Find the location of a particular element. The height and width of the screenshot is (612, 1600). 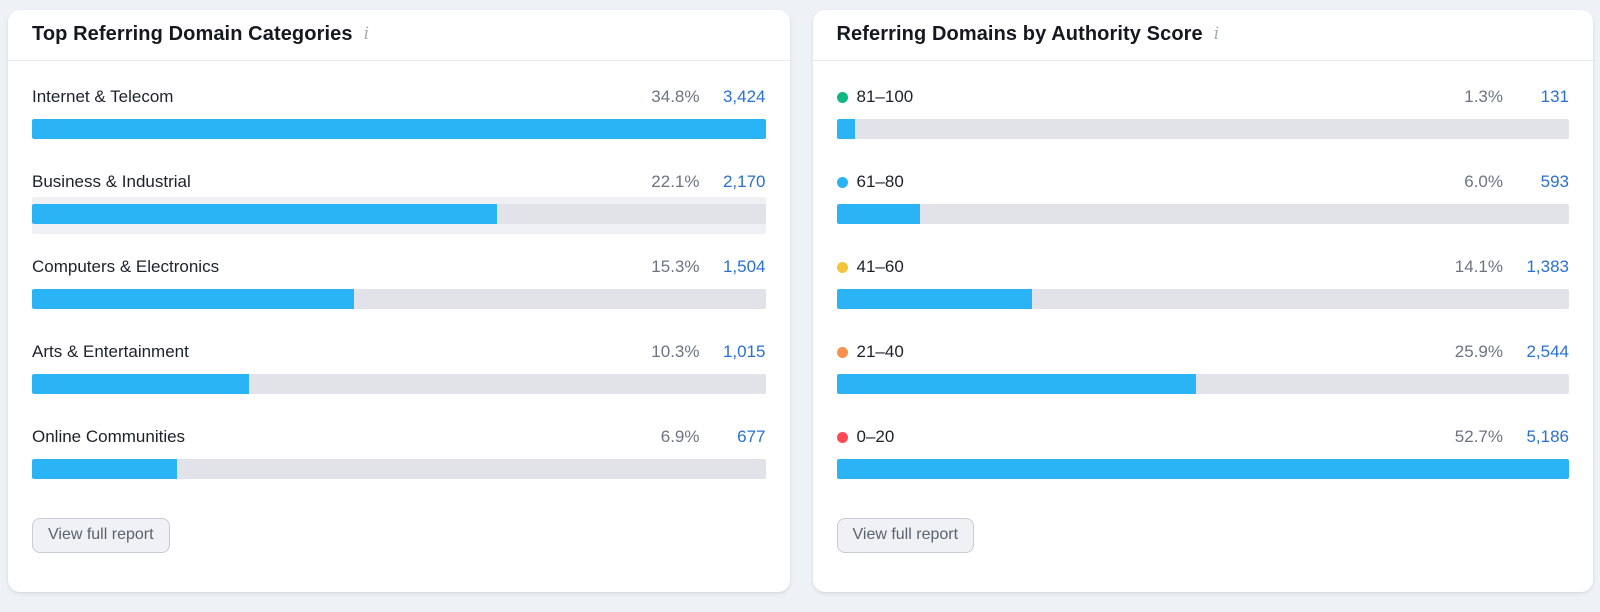

bar-row-percent: 6.9% is located at coordinates (680, 436).